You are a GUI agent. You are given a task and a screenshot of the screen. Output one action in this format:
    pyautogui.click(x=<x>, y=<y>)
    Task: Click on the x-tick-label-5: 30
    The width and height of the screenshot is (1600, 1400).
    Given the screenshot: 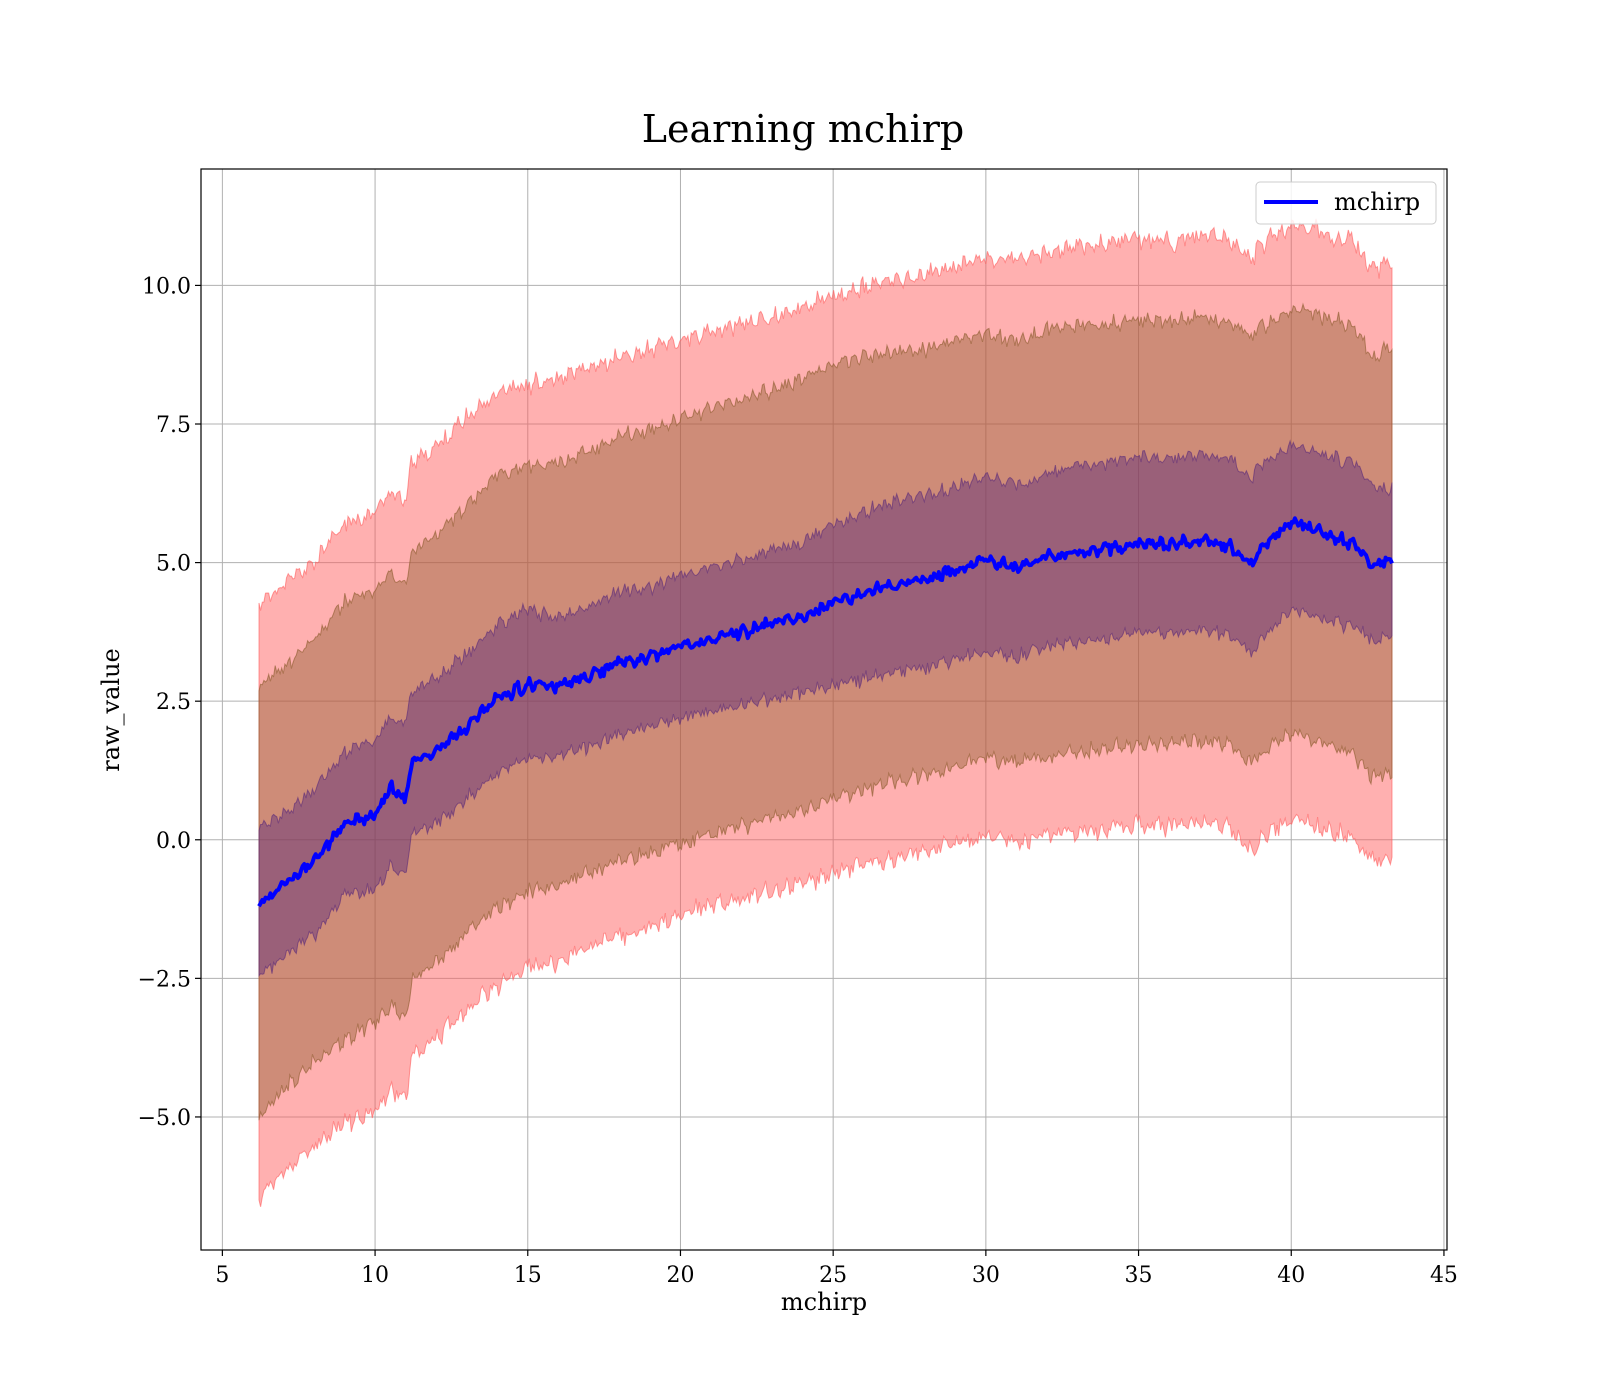 What is the action you would take?
    pyautogui.click(x=986, y=1275)
    